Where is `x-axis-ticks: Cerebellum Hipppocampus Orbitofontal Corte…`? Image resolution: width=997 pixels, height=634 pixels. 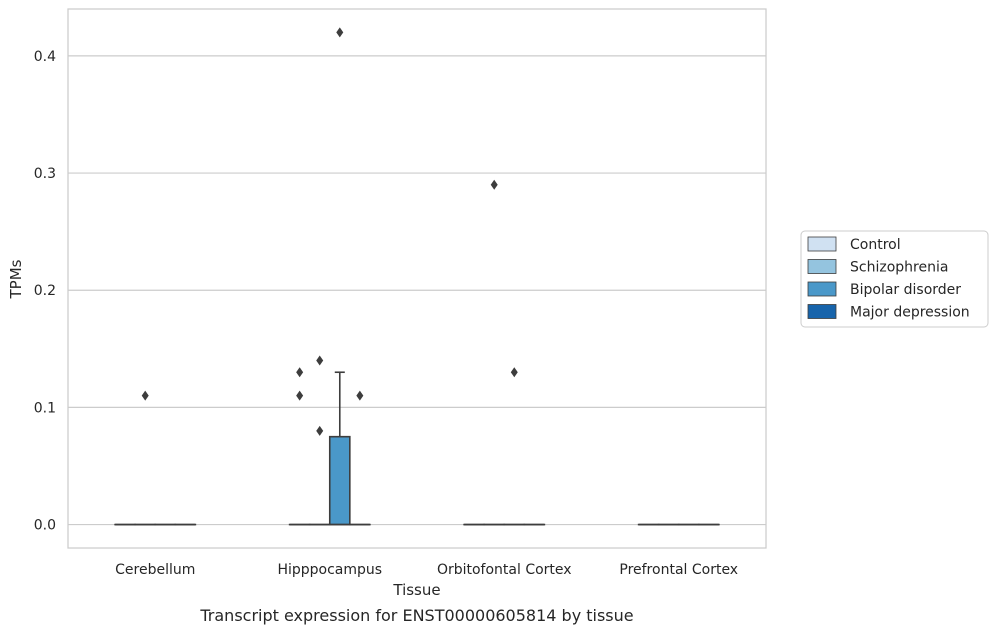
x-axis-ticks: Cerebellum Hipppocampus Orbitofontal Corte… is located at coordinates (426, 570).